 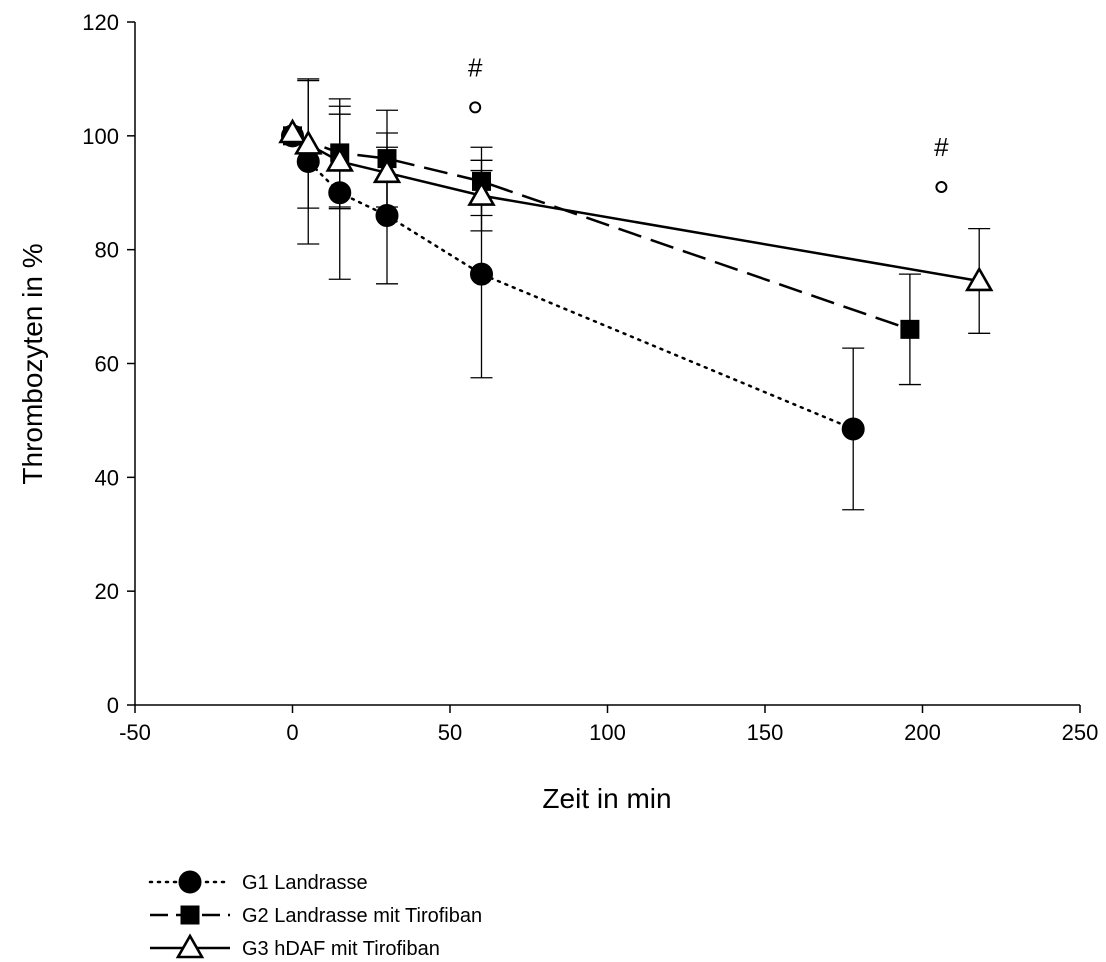 What do you see at coordinates (135, 732) in the screenshot?
I see `x-tick-label: -50` at bounding box center [135, 732].